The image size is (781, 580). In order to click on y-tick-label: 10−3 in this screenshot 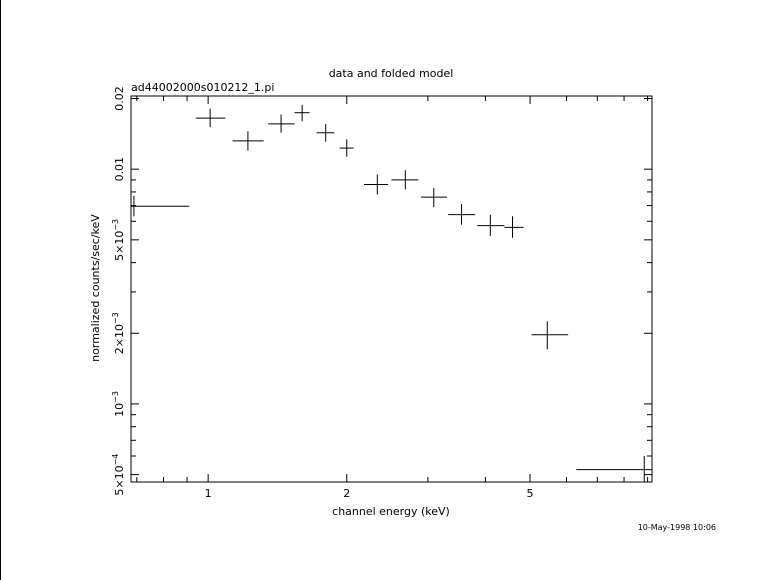, I will do `click(118, 404)`.